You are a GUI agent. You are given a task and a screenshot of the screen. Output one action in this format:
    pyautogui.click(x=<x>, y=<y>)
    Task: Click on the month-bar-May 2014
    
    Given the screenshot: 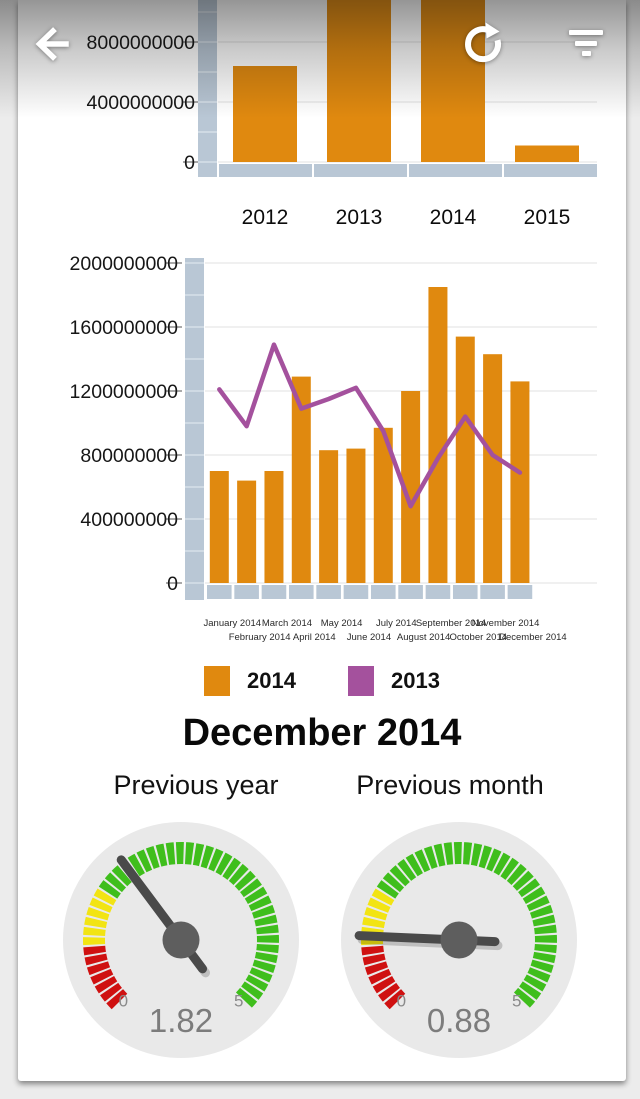 What is the action you would take?
    pyautogui.click(x=329, y=516)
    